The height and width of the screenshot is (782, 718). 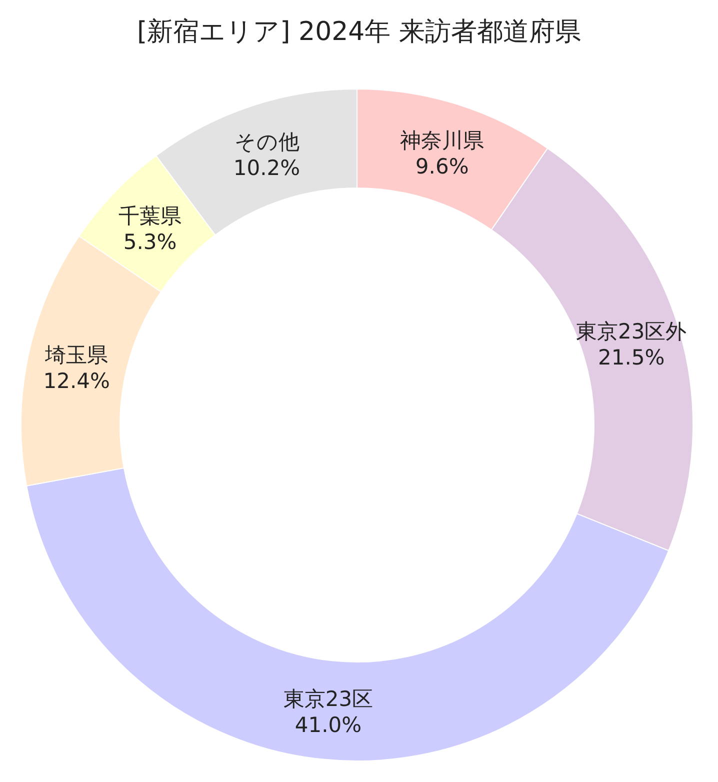 What do you see at coordinates (328, 725) in the screenshot?
I see `data-label: 41.0%` at bounding box center [328, 725].